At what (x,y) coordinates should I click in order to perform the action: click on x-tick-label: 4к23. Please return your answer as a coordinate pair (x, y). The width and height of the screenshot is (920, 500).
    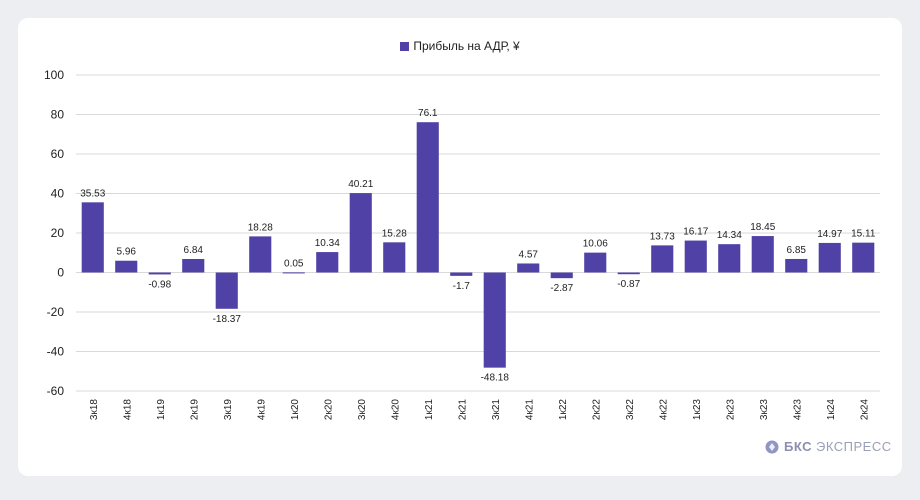
    Looking at the image, I should click on (797, 409).